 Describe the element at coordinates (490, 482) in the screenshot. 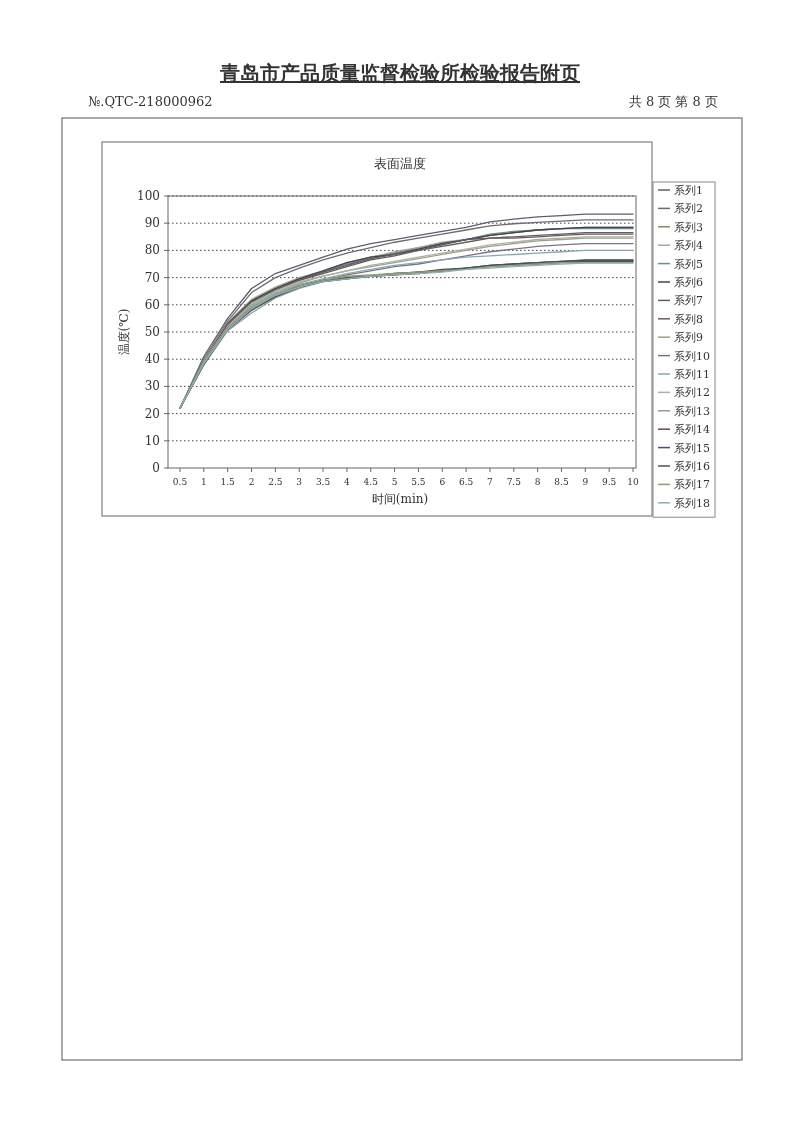

I see `x-tick-label: 7` at that location.